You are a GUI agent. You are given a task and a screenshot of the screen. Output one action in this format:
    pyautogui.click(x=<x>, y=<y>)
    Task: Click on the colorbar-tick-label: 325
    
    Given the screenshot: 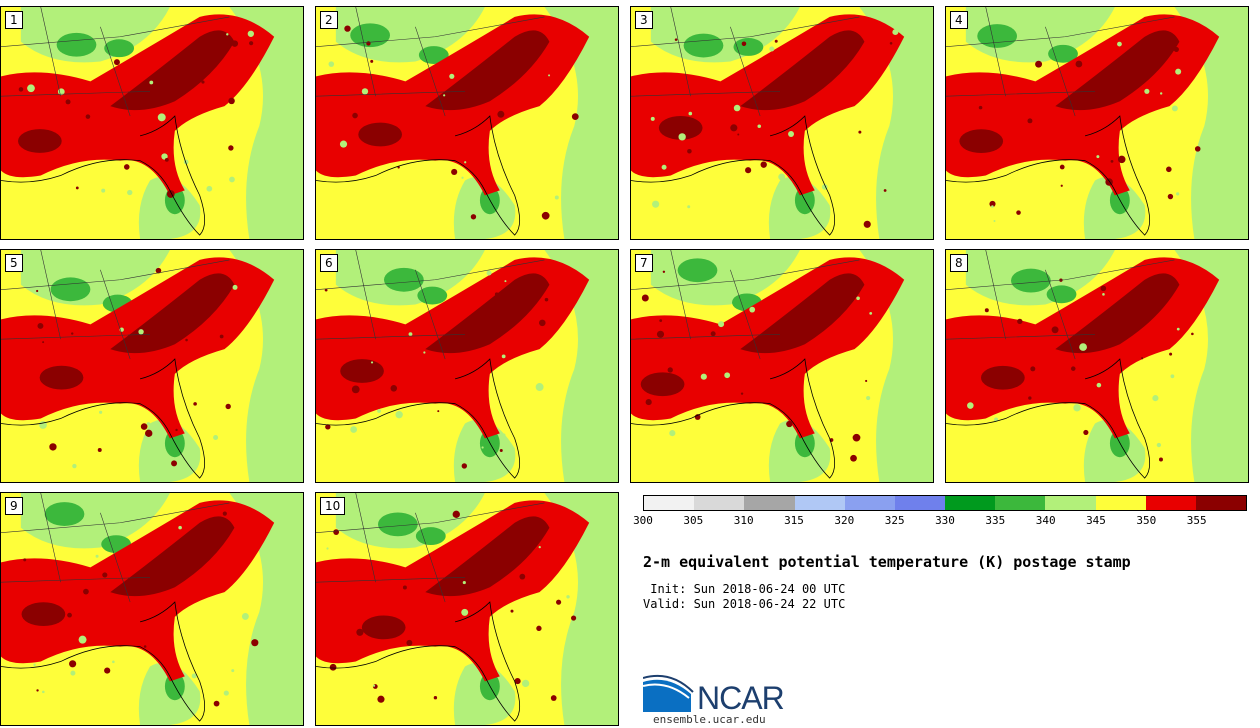 What is the action you would take?
    pyautogui.click(x=894, y=520)
    